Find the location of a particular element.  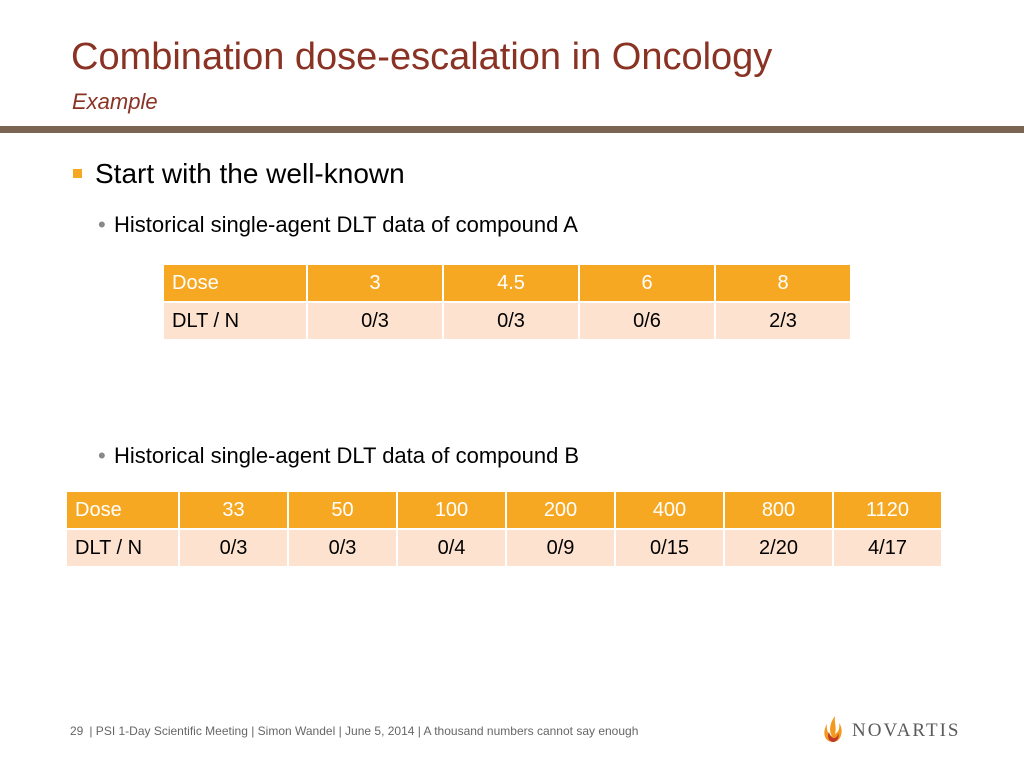

table-cell: 800 is located at coordinates (778, 510).